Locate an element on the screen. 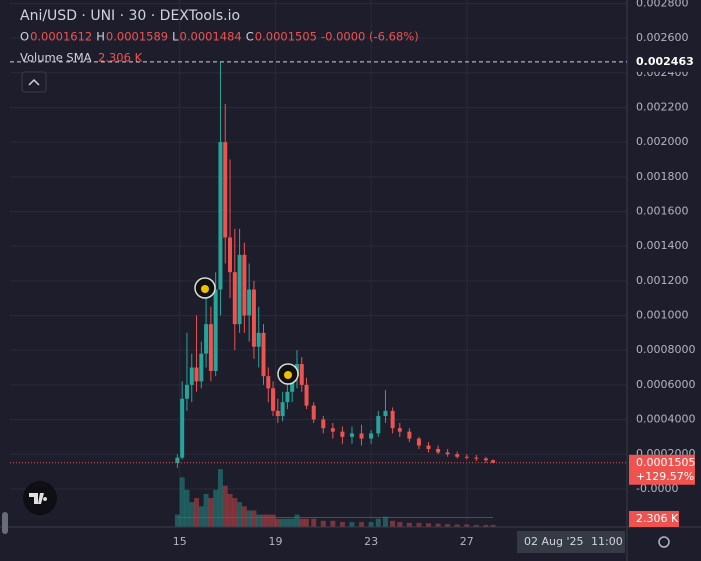  volume-sma-value: 2.306 K is located at coordinates (120, 58).